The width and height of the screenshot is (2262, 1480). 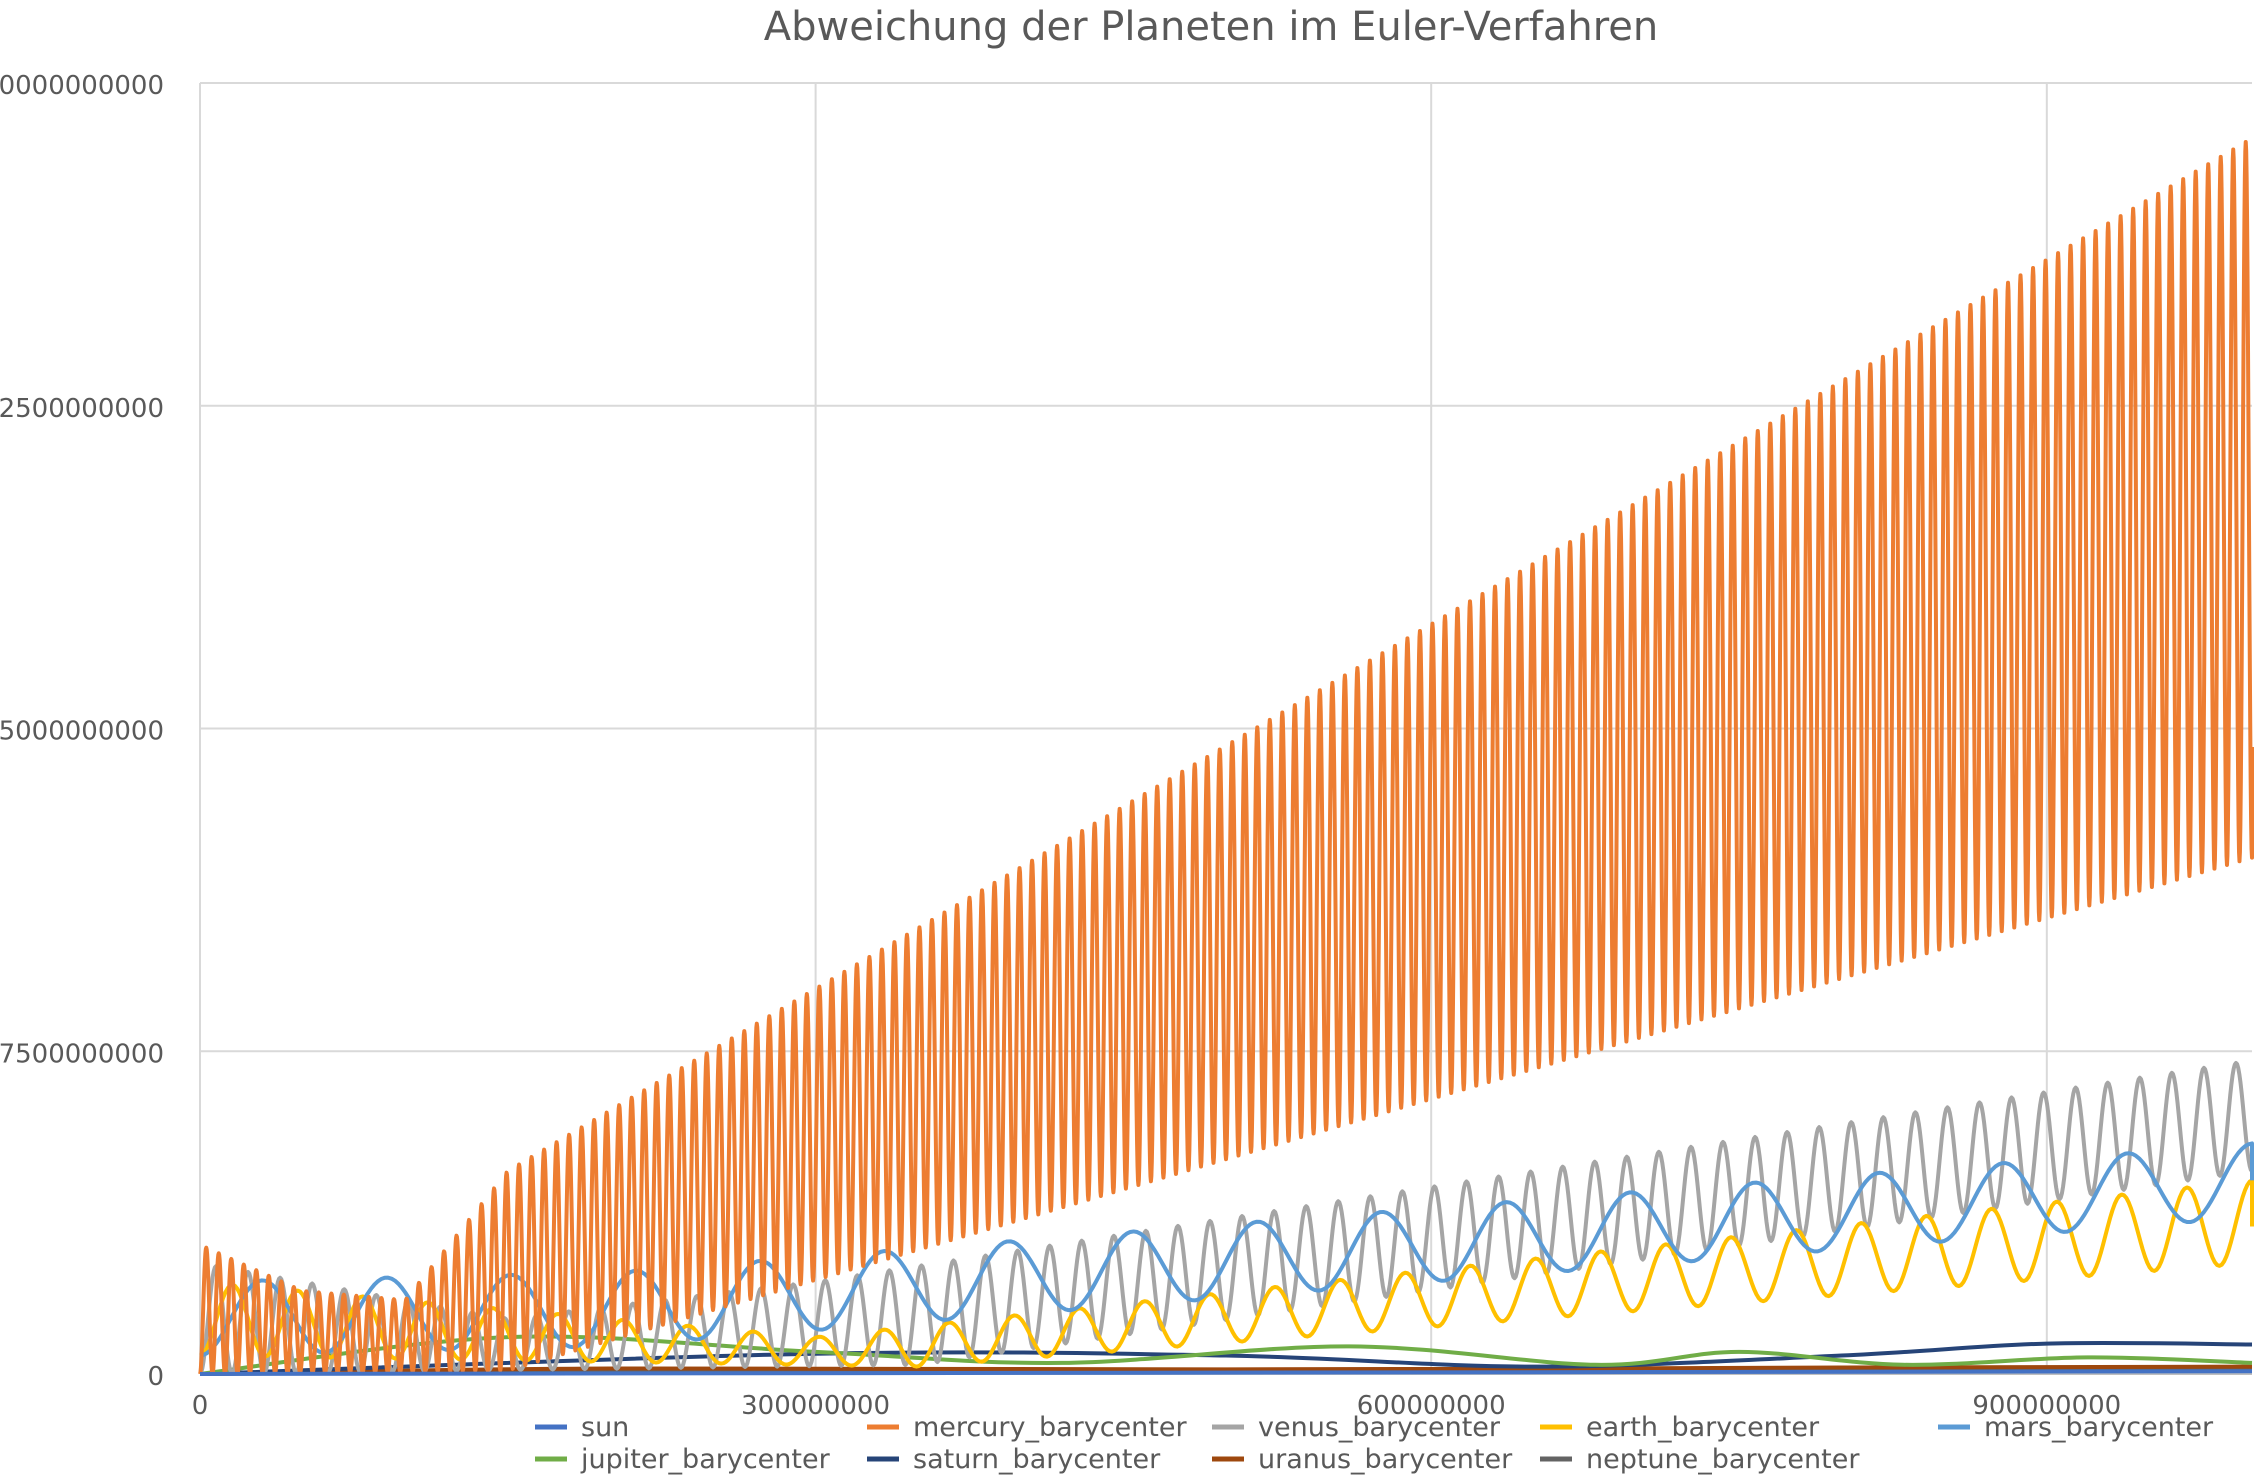 I want to click on legend-item-neptune-barycenter: neptune_barycenter, so click(x=1700, y=1459).